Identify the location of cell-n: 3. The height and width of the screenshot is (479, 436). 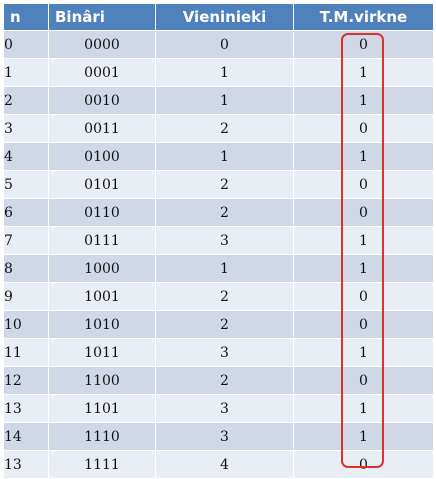
(26, 128).